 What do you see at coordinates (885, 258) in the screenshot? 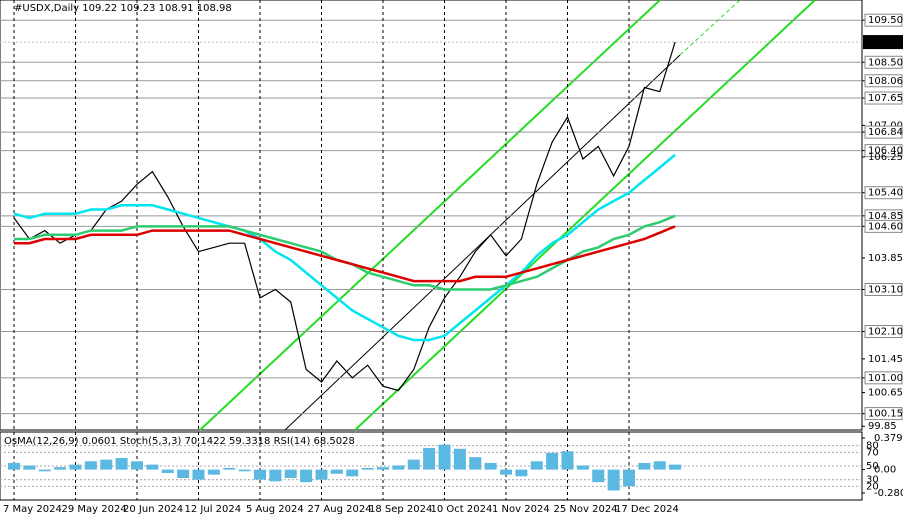
I see `y-tick-label: 103.85` at bounding box center [885, 258].